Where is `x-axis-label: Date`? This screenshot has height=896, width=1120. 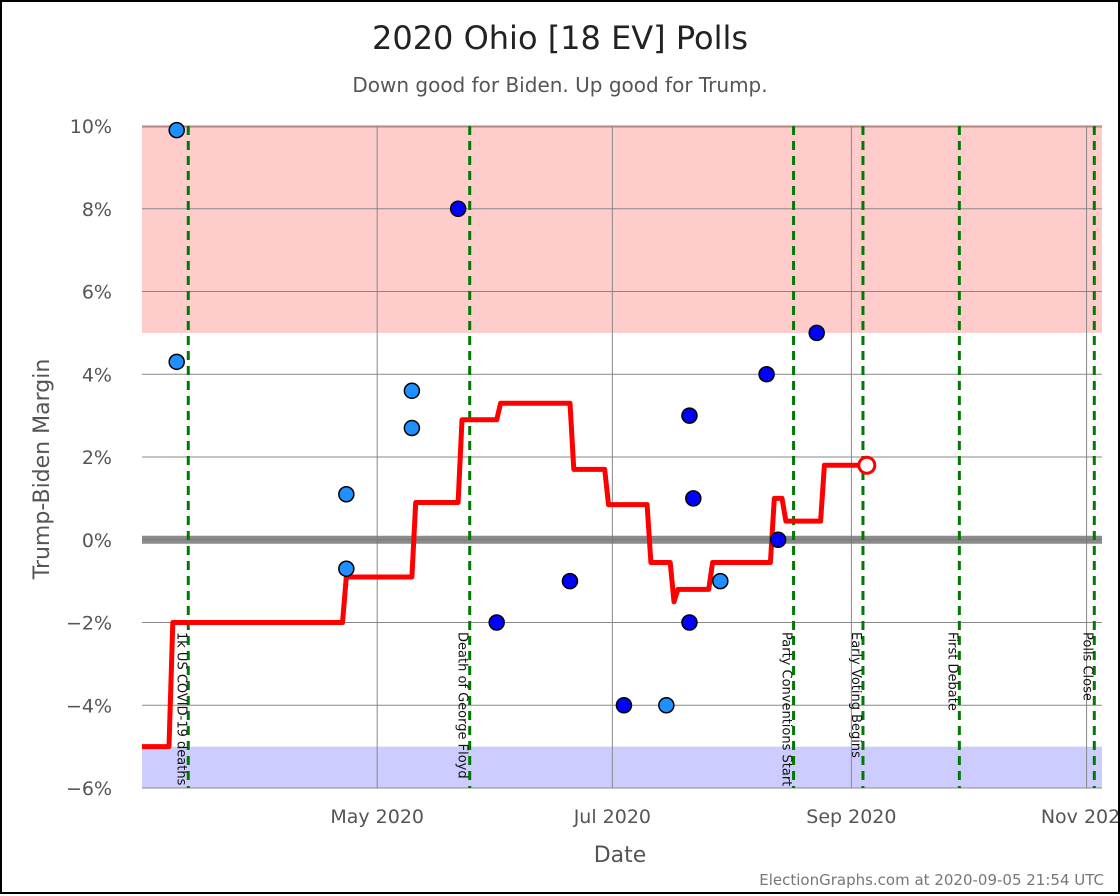
x-axis-label: Date is located at coordinates (620, 855).